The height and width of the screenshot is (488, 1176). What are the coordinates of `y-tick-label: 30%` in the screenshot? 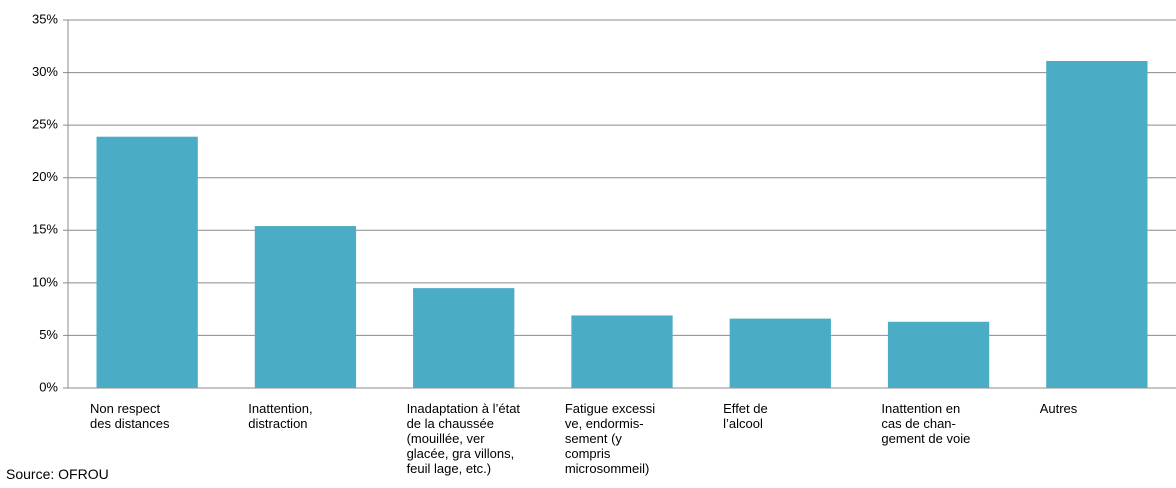 It's located at (45, 71).